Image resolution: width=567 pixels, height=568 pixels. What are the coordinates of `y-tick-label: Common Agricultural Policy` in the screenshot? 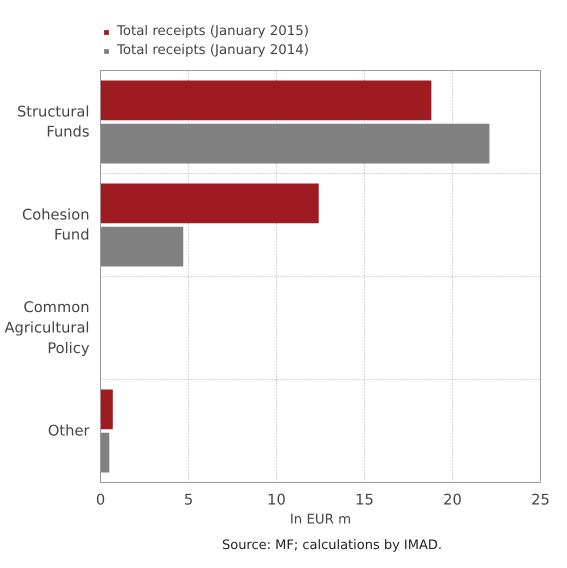 It's located at (47, 328).